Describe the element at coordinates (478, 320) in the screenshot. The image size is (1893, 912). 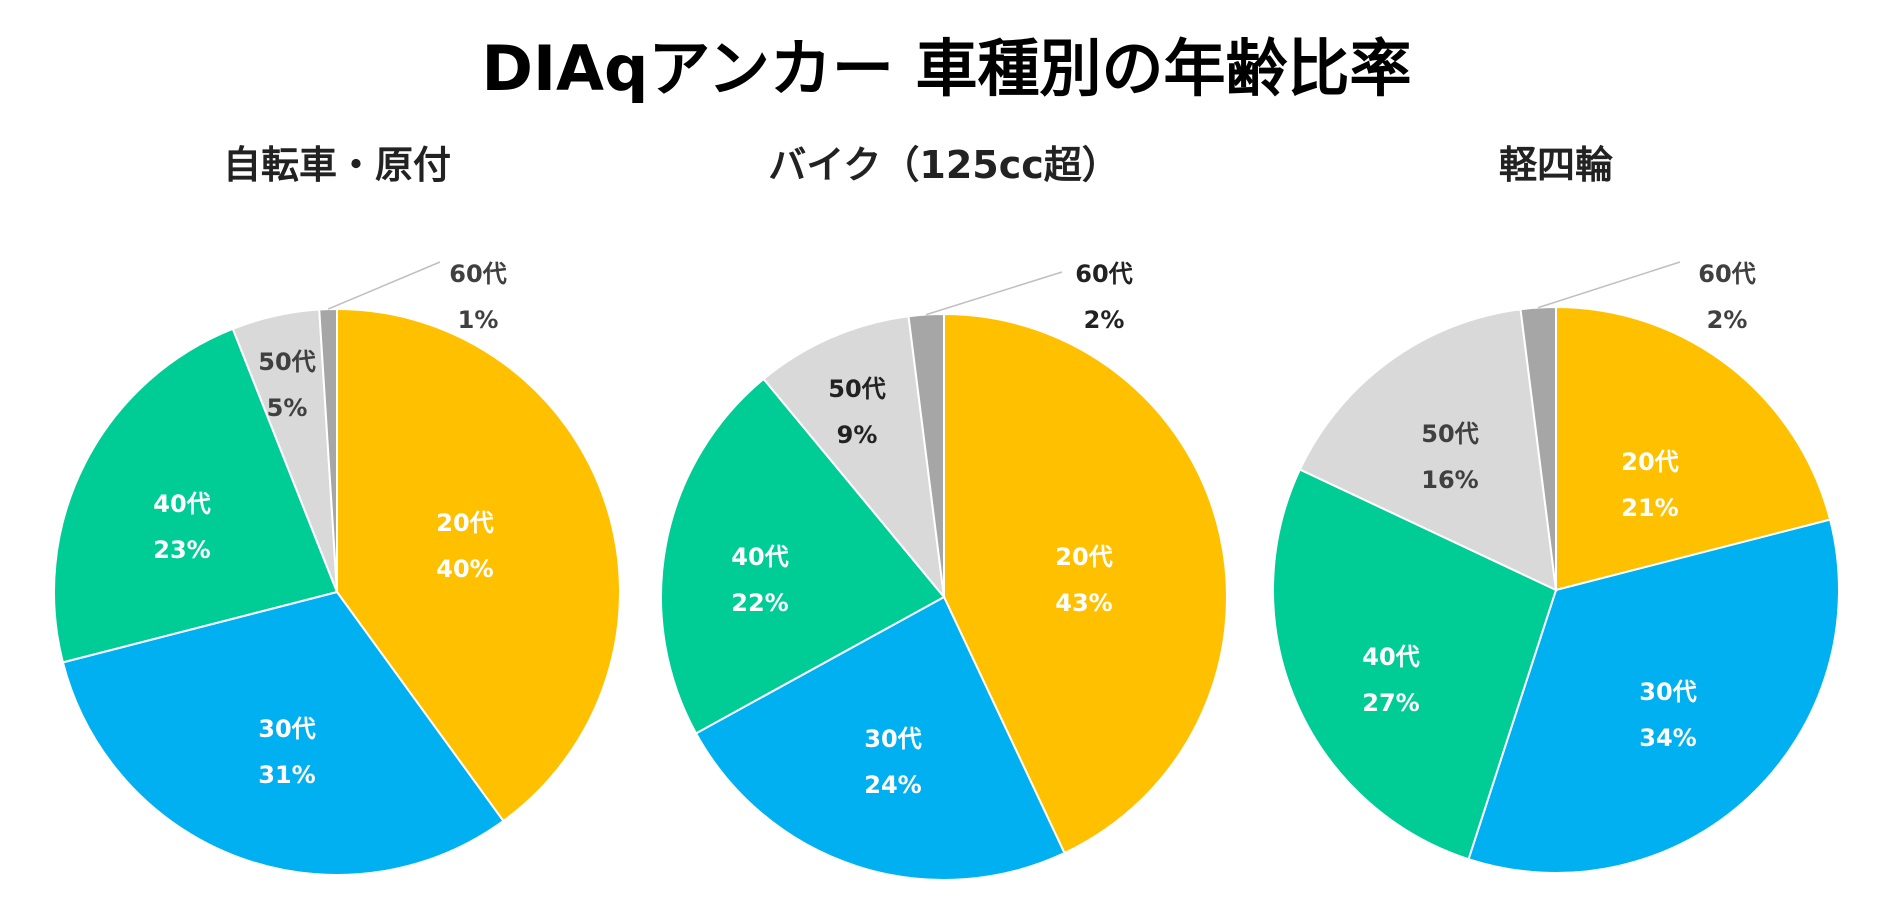
I see `data-label-percent: 1%` at that location.